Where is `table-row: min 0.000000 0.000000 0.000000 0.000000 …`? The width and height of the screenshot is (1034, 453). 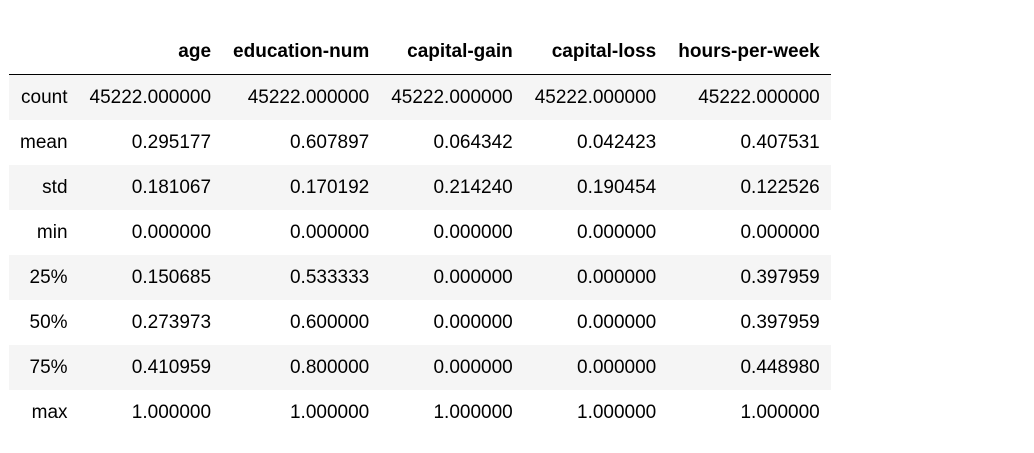 table-row: min 0.000000 0.000000 0.000000 0.000000 … is located at coordinates (420, 232).